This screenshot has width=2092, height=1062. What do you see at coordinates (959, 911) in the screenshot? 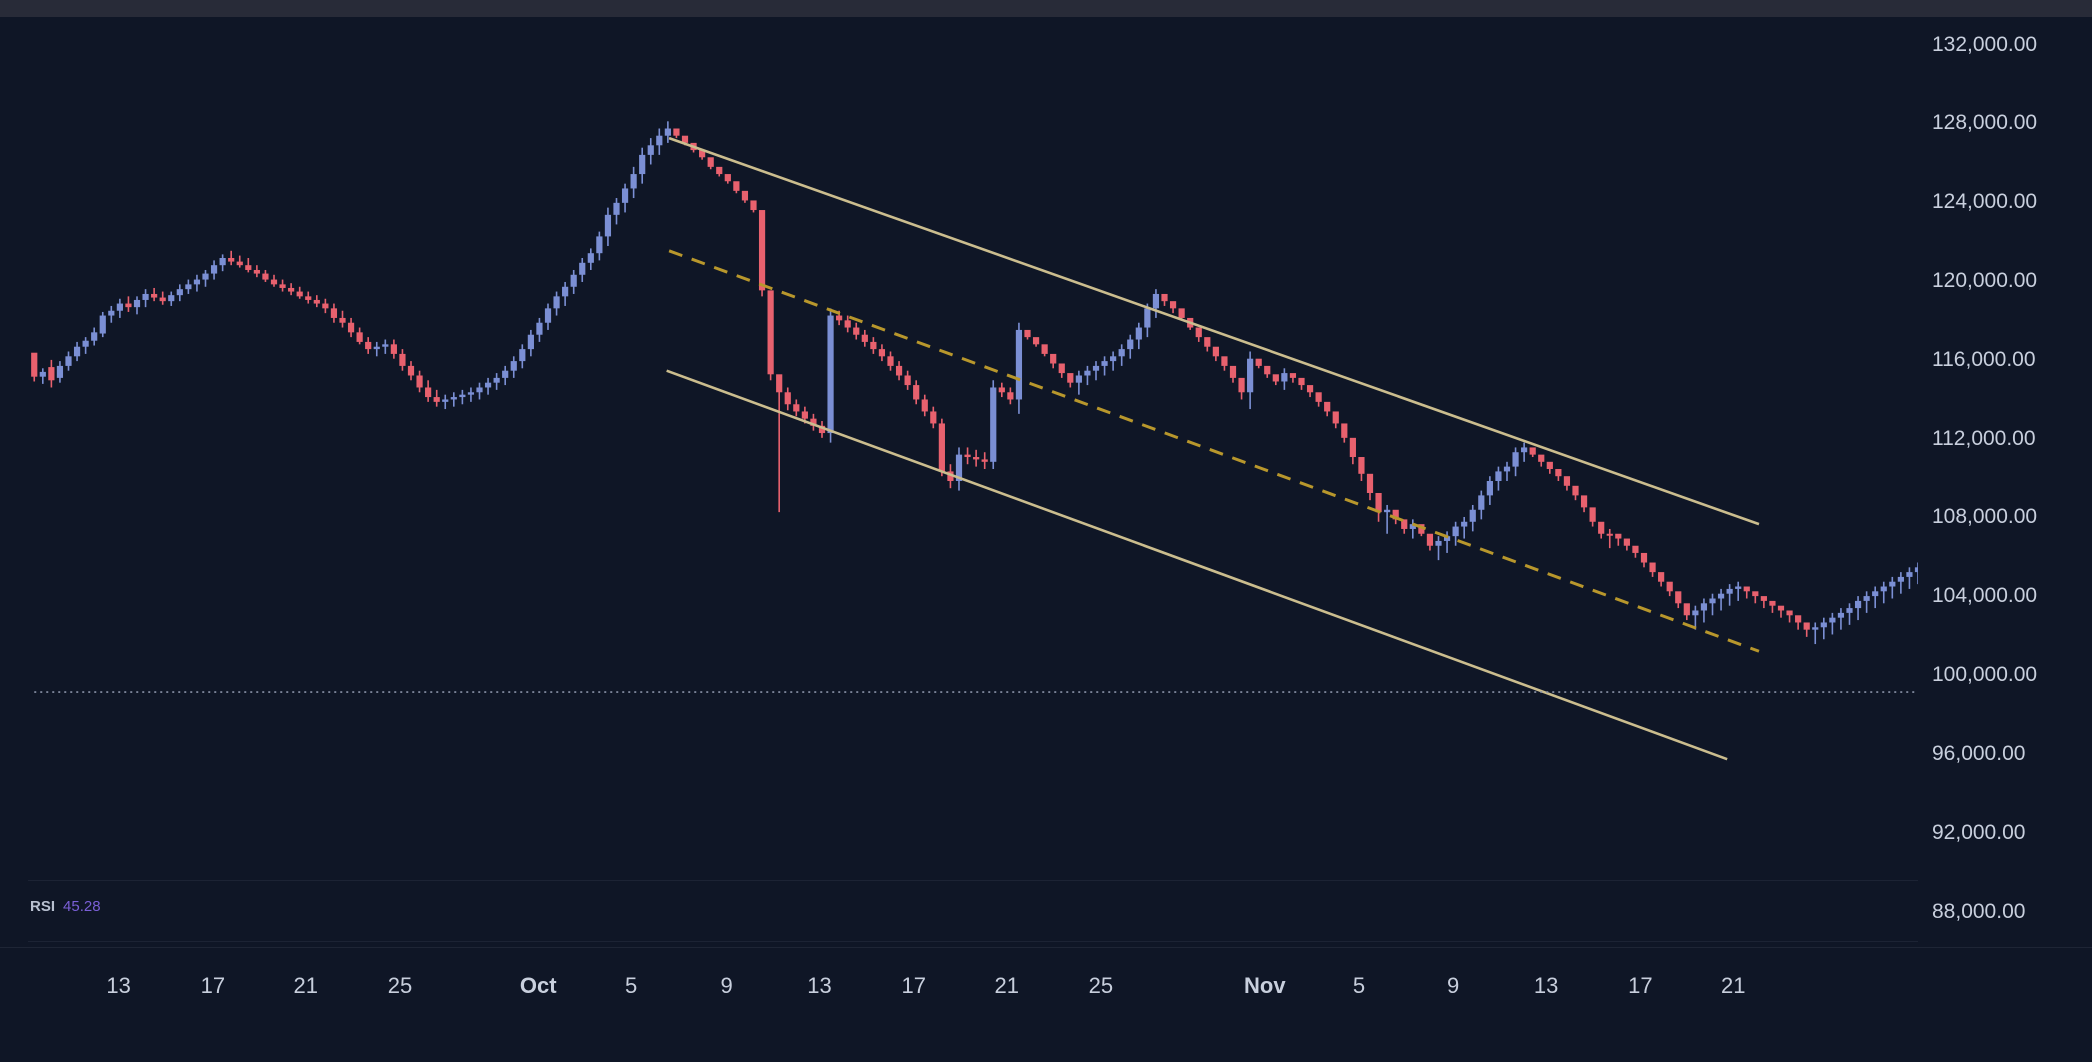
I see `rsi-indicator-pane: RSI 45.28` at bounding box center [959, 911].